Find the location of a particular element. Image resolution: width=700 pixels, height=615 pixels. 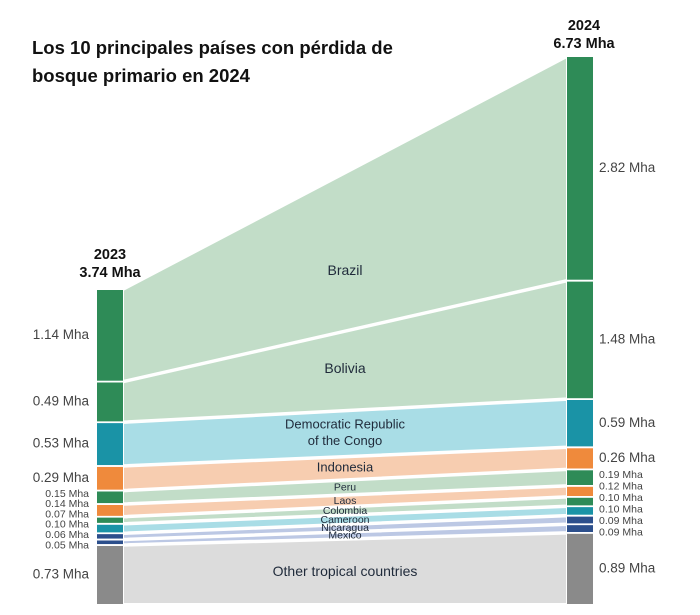

bar-2023-democratic-republic-of-the-congo is located at coordinates (110, 444).